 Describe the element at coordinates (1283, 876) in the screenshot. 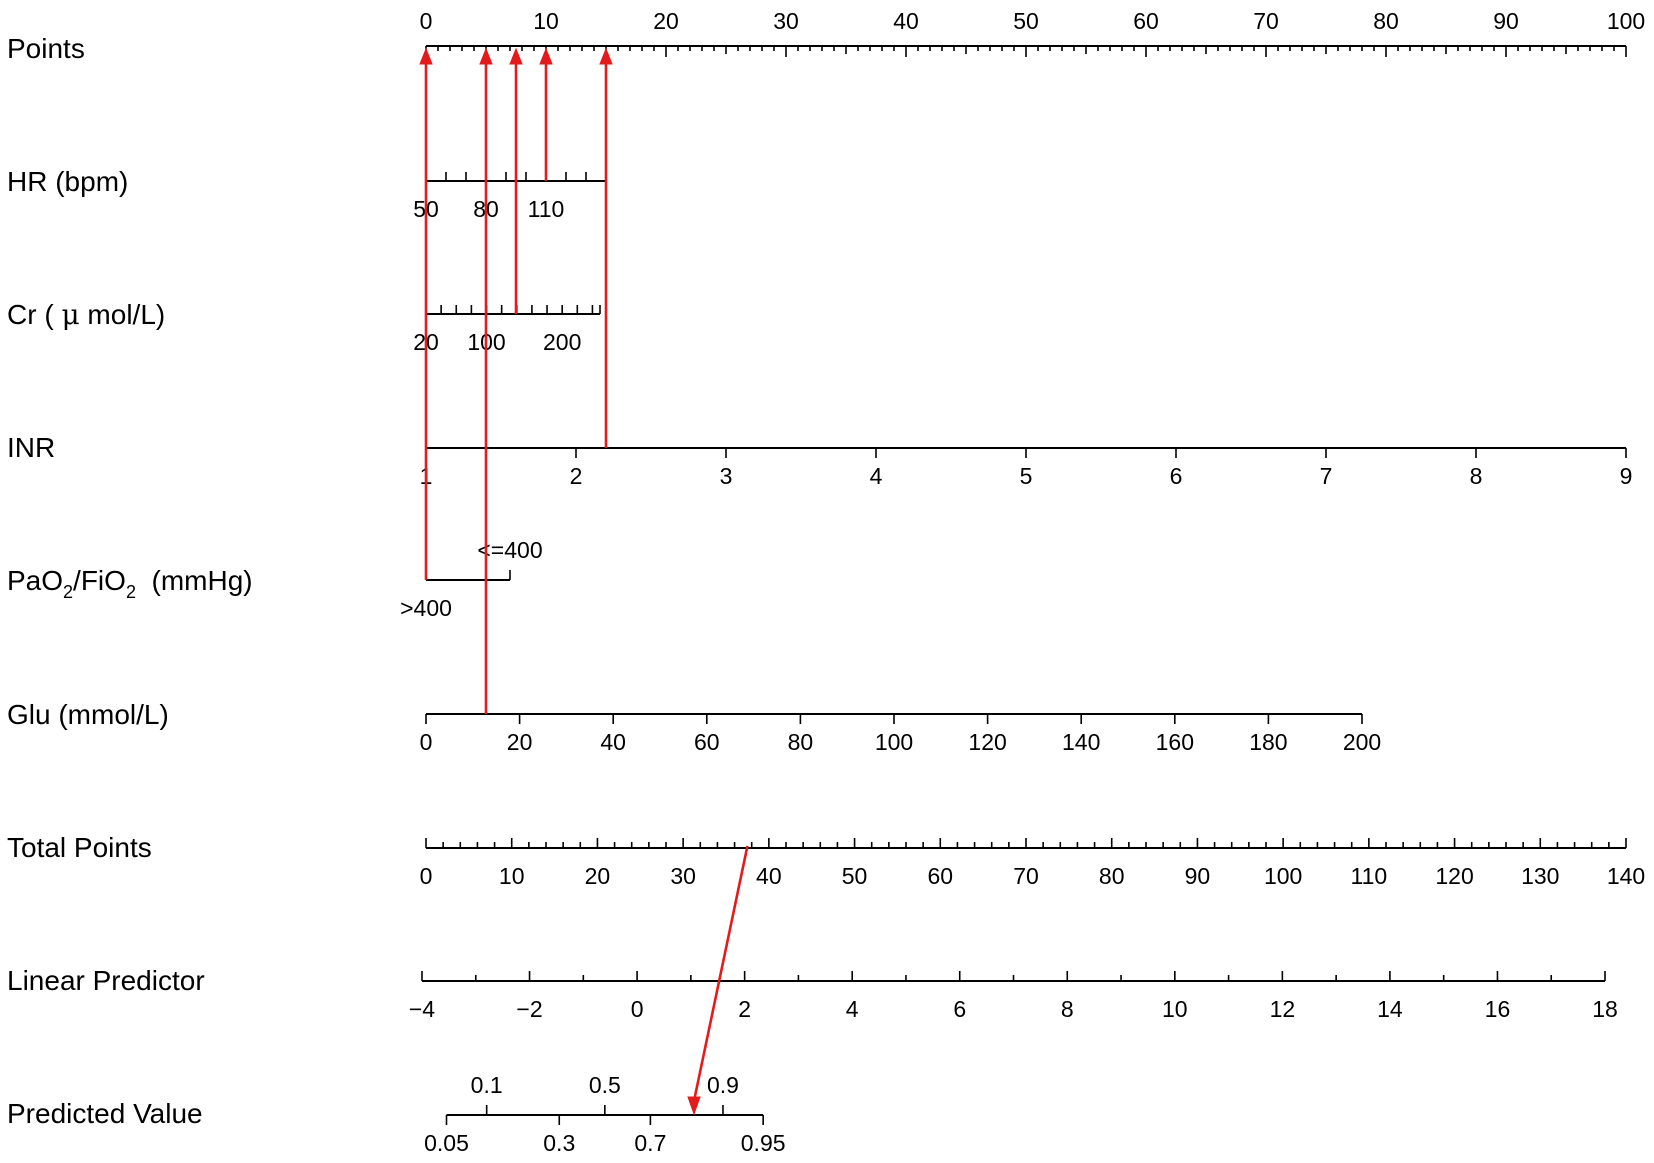

I see `total-tick-label: 100` at that location.